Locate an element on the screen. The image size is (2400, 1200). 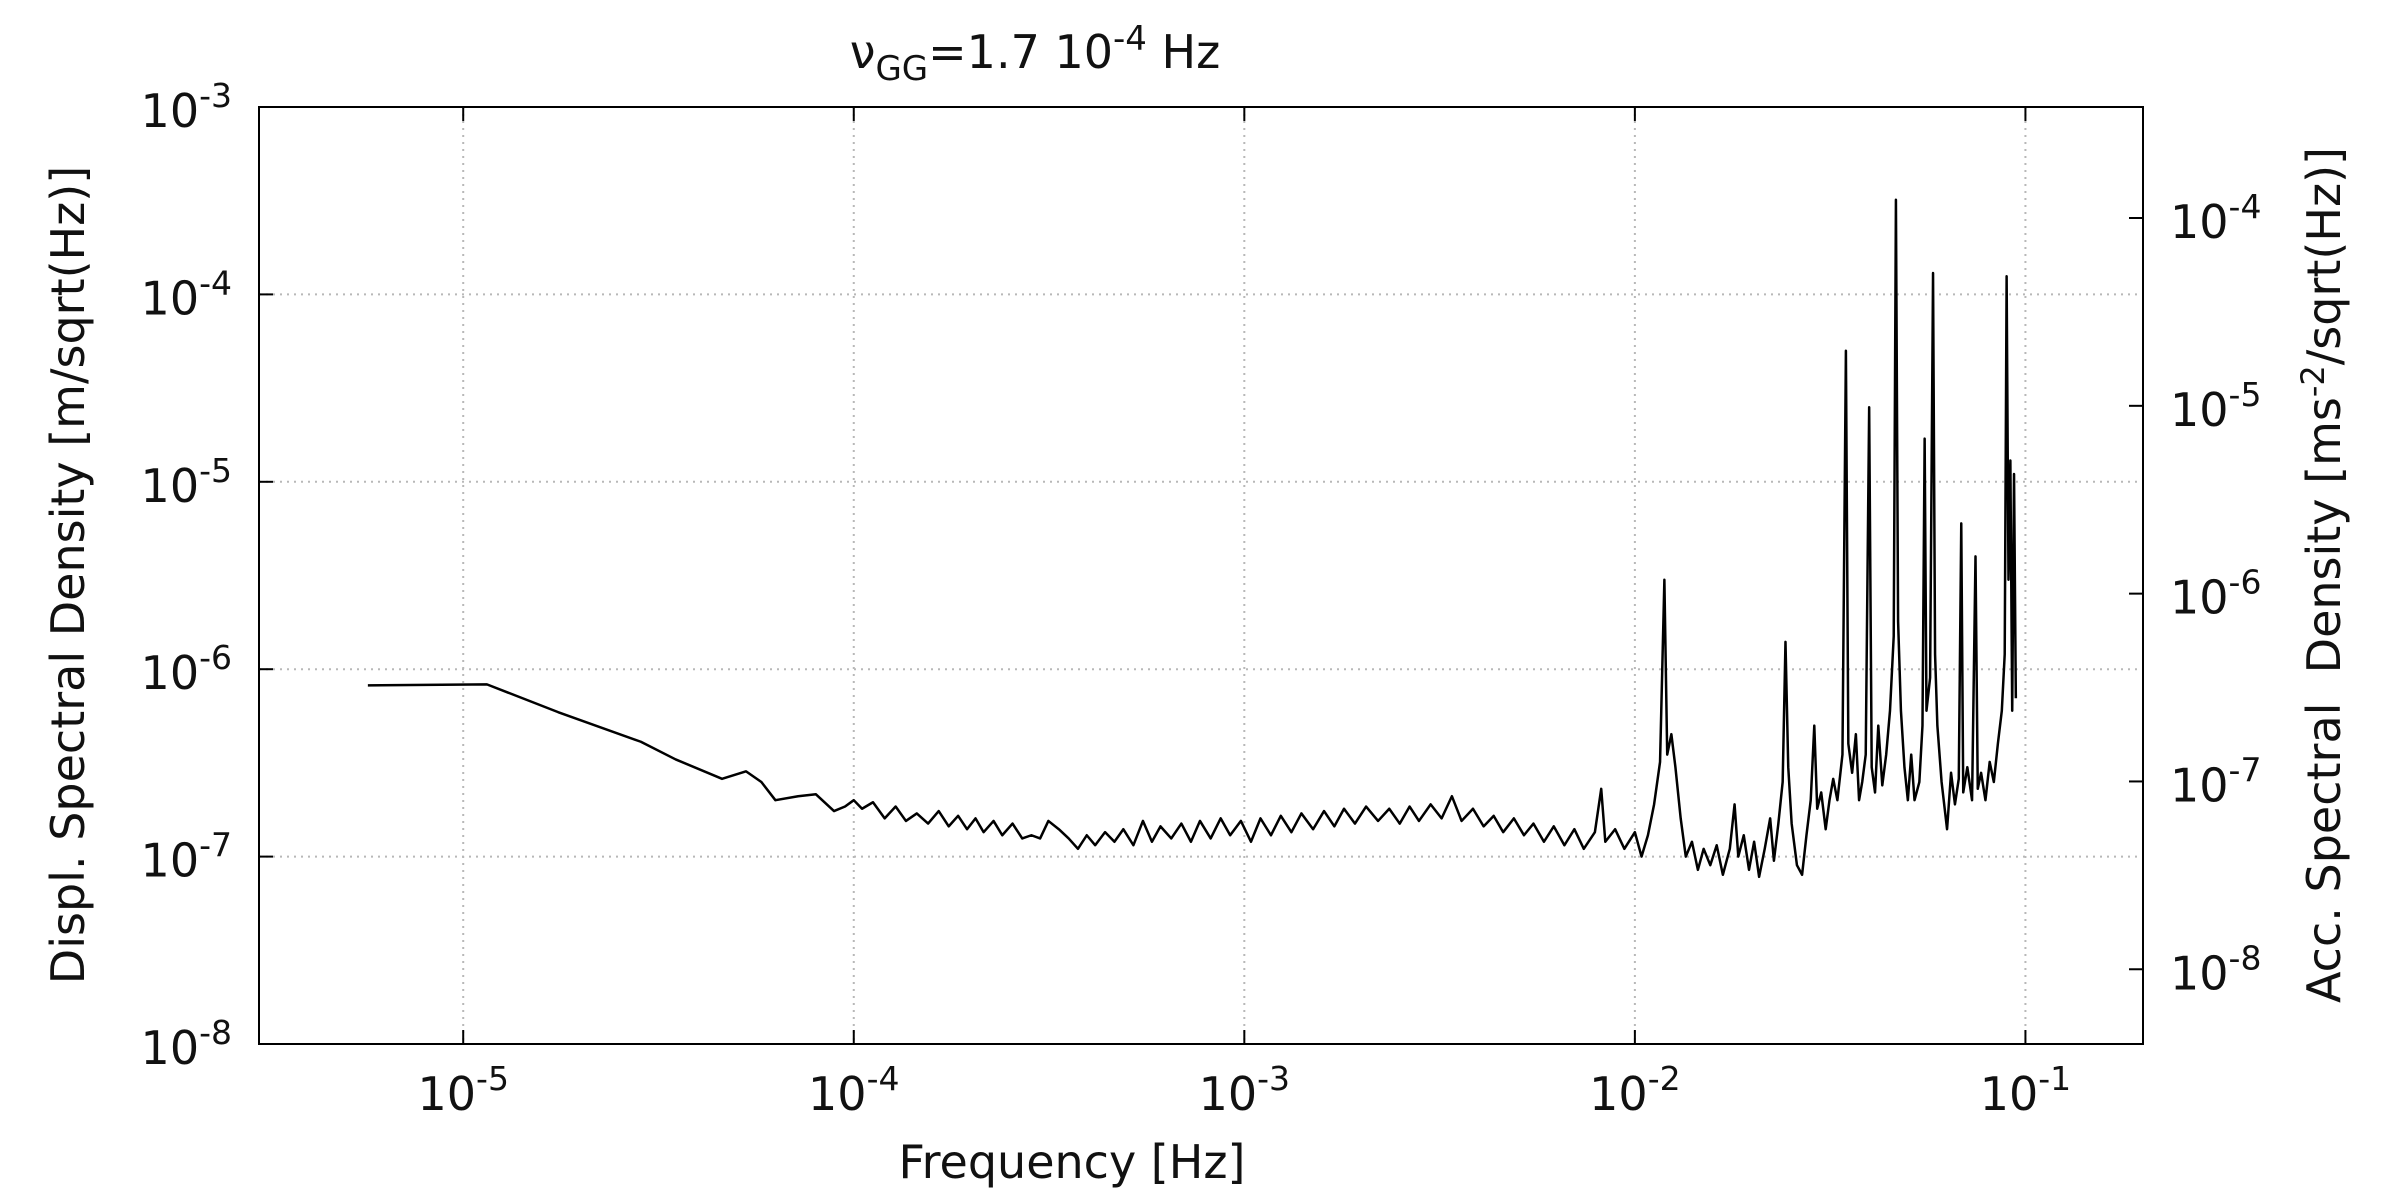
y2-tick-label: 10⁻⁵ is located at coordinates (2215, 406).